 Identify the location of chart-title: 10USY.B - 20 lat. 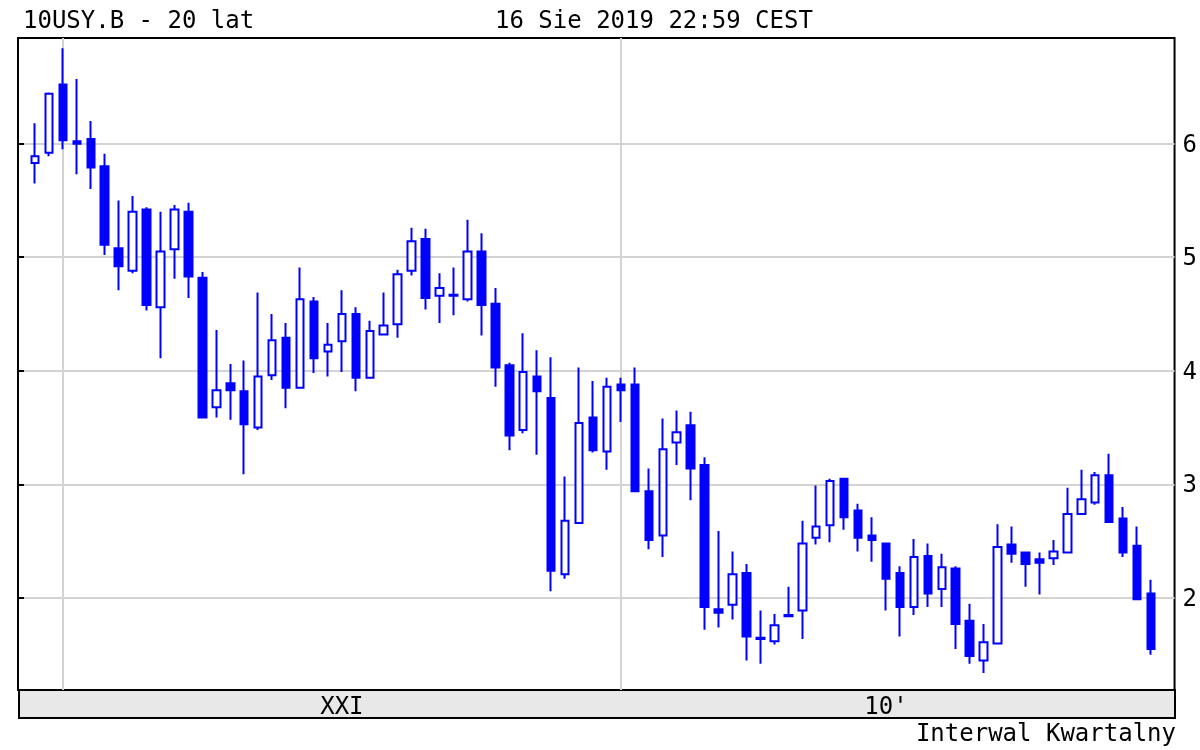
(139, 20).